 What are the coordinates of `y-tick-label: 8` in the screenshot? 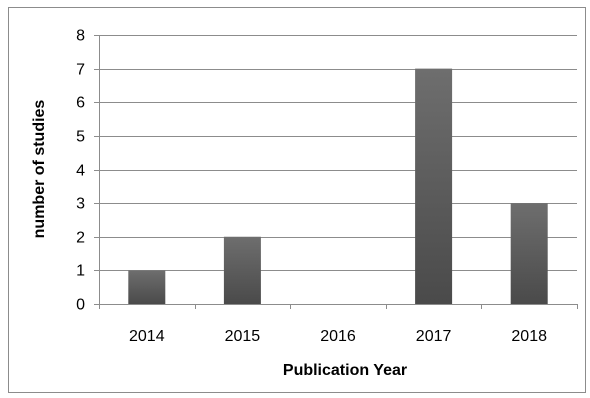 It's located at (80, 36).